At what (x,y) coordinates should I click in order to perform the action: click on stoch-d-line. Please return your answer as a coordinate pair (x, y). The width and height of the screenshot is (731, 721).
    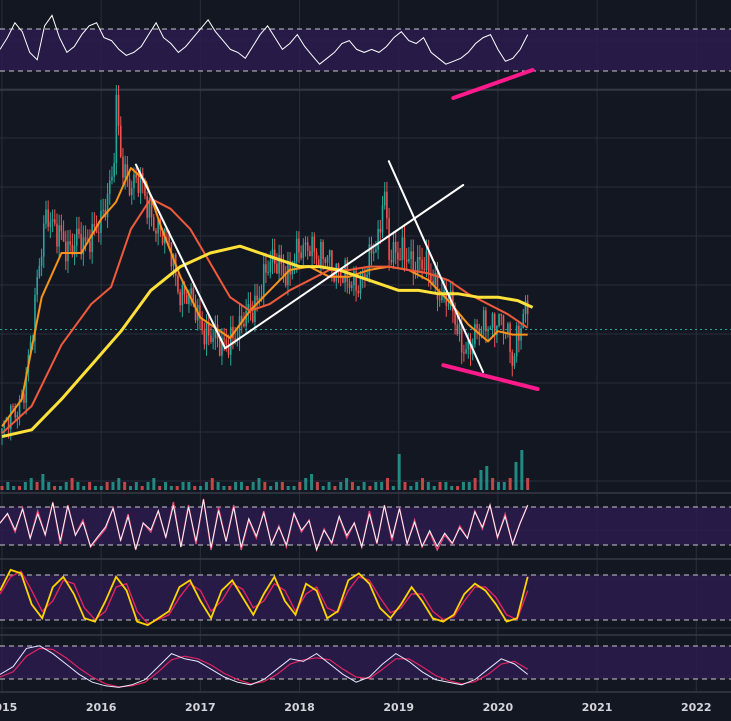
    Looking at the image, I should click on (264, 597).